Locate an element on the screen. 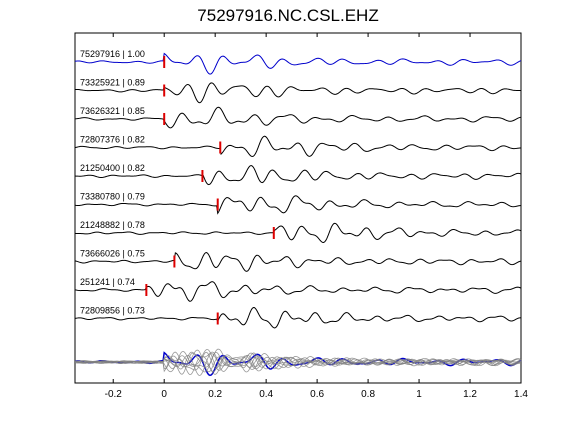 The image size is (576, 432). x-tick-label: -0.2 is located at coordinates (114, 394).